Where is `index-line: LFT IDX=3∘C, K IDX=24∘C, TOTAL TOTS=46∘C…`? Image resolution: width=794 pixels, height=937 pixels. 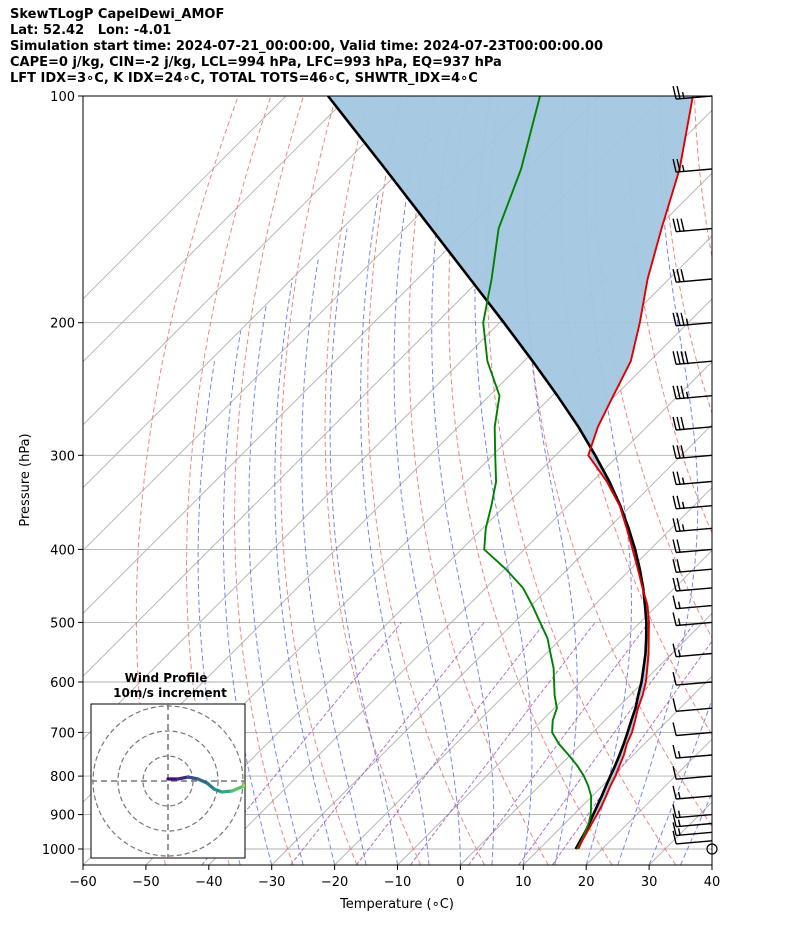
index-line: LFT IDX=3∘C, K IDX=24∘C, TOTAL TOTS=46∘C… is located at coordinates (244, 78).